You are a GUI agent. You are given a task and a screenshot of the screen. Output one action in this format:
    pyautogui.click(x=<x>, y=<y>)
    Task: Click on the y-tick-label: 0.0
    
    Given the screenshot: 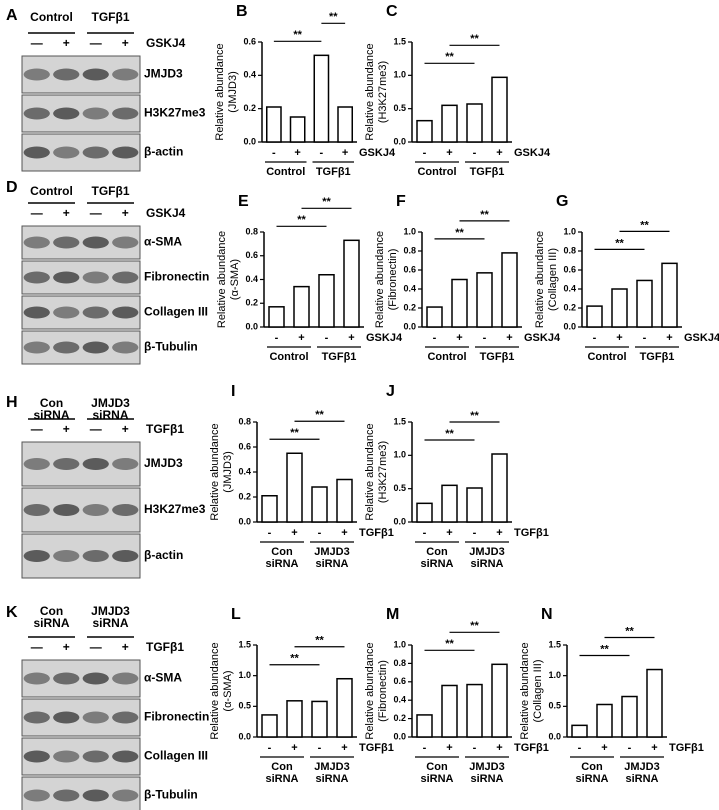 What is the action you would take?
    pyautogui.click(x=569, y=326)
    